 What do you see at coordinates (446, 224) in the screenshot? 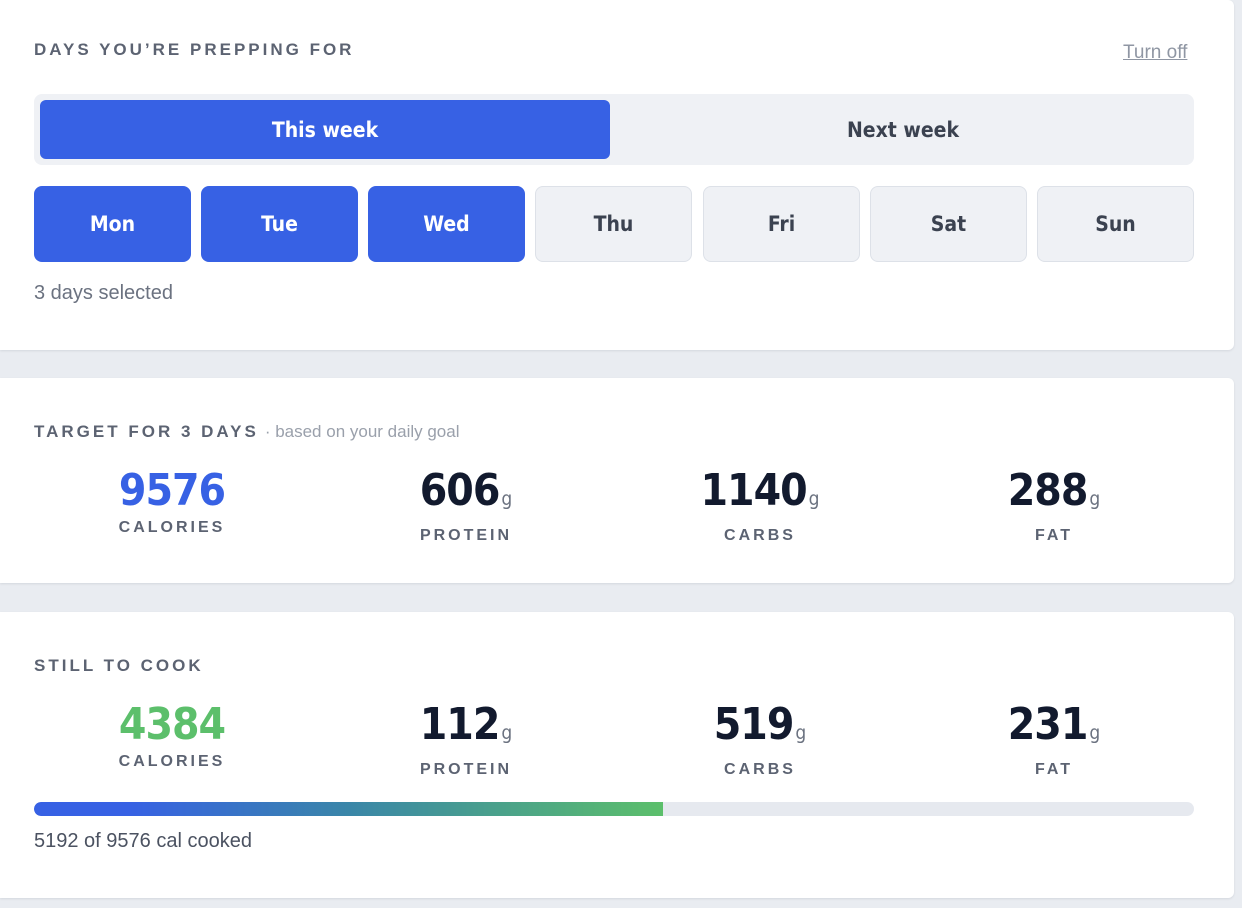
I see `day-wed-button: Wed` at bounding box center [446, 224].